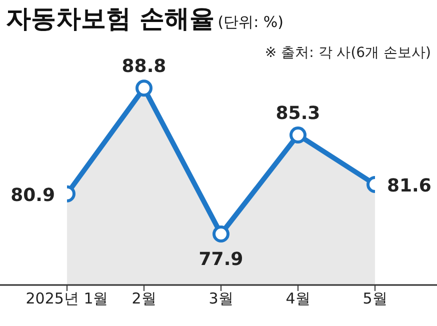  Describe the element at coordinates (375, 299) in the screenshot. I see `x-tick-label: 5월` at that location.